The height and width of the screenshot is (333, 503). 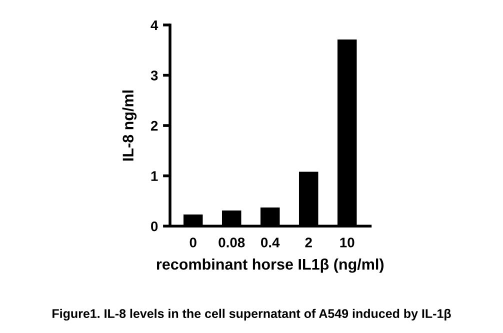 I want to click on y-axis-title: IL-8 ng/ml, so click(x=129, y=125).